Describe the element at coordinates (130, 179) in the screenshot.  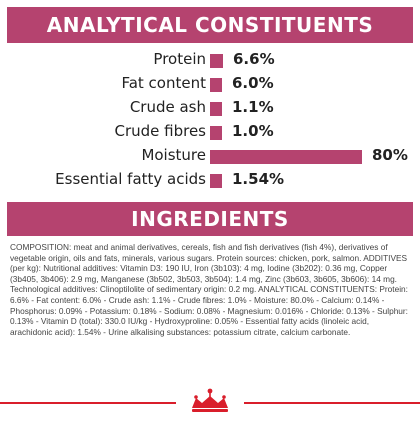
I see `constituent-label: Essential fatty acids` at that location.